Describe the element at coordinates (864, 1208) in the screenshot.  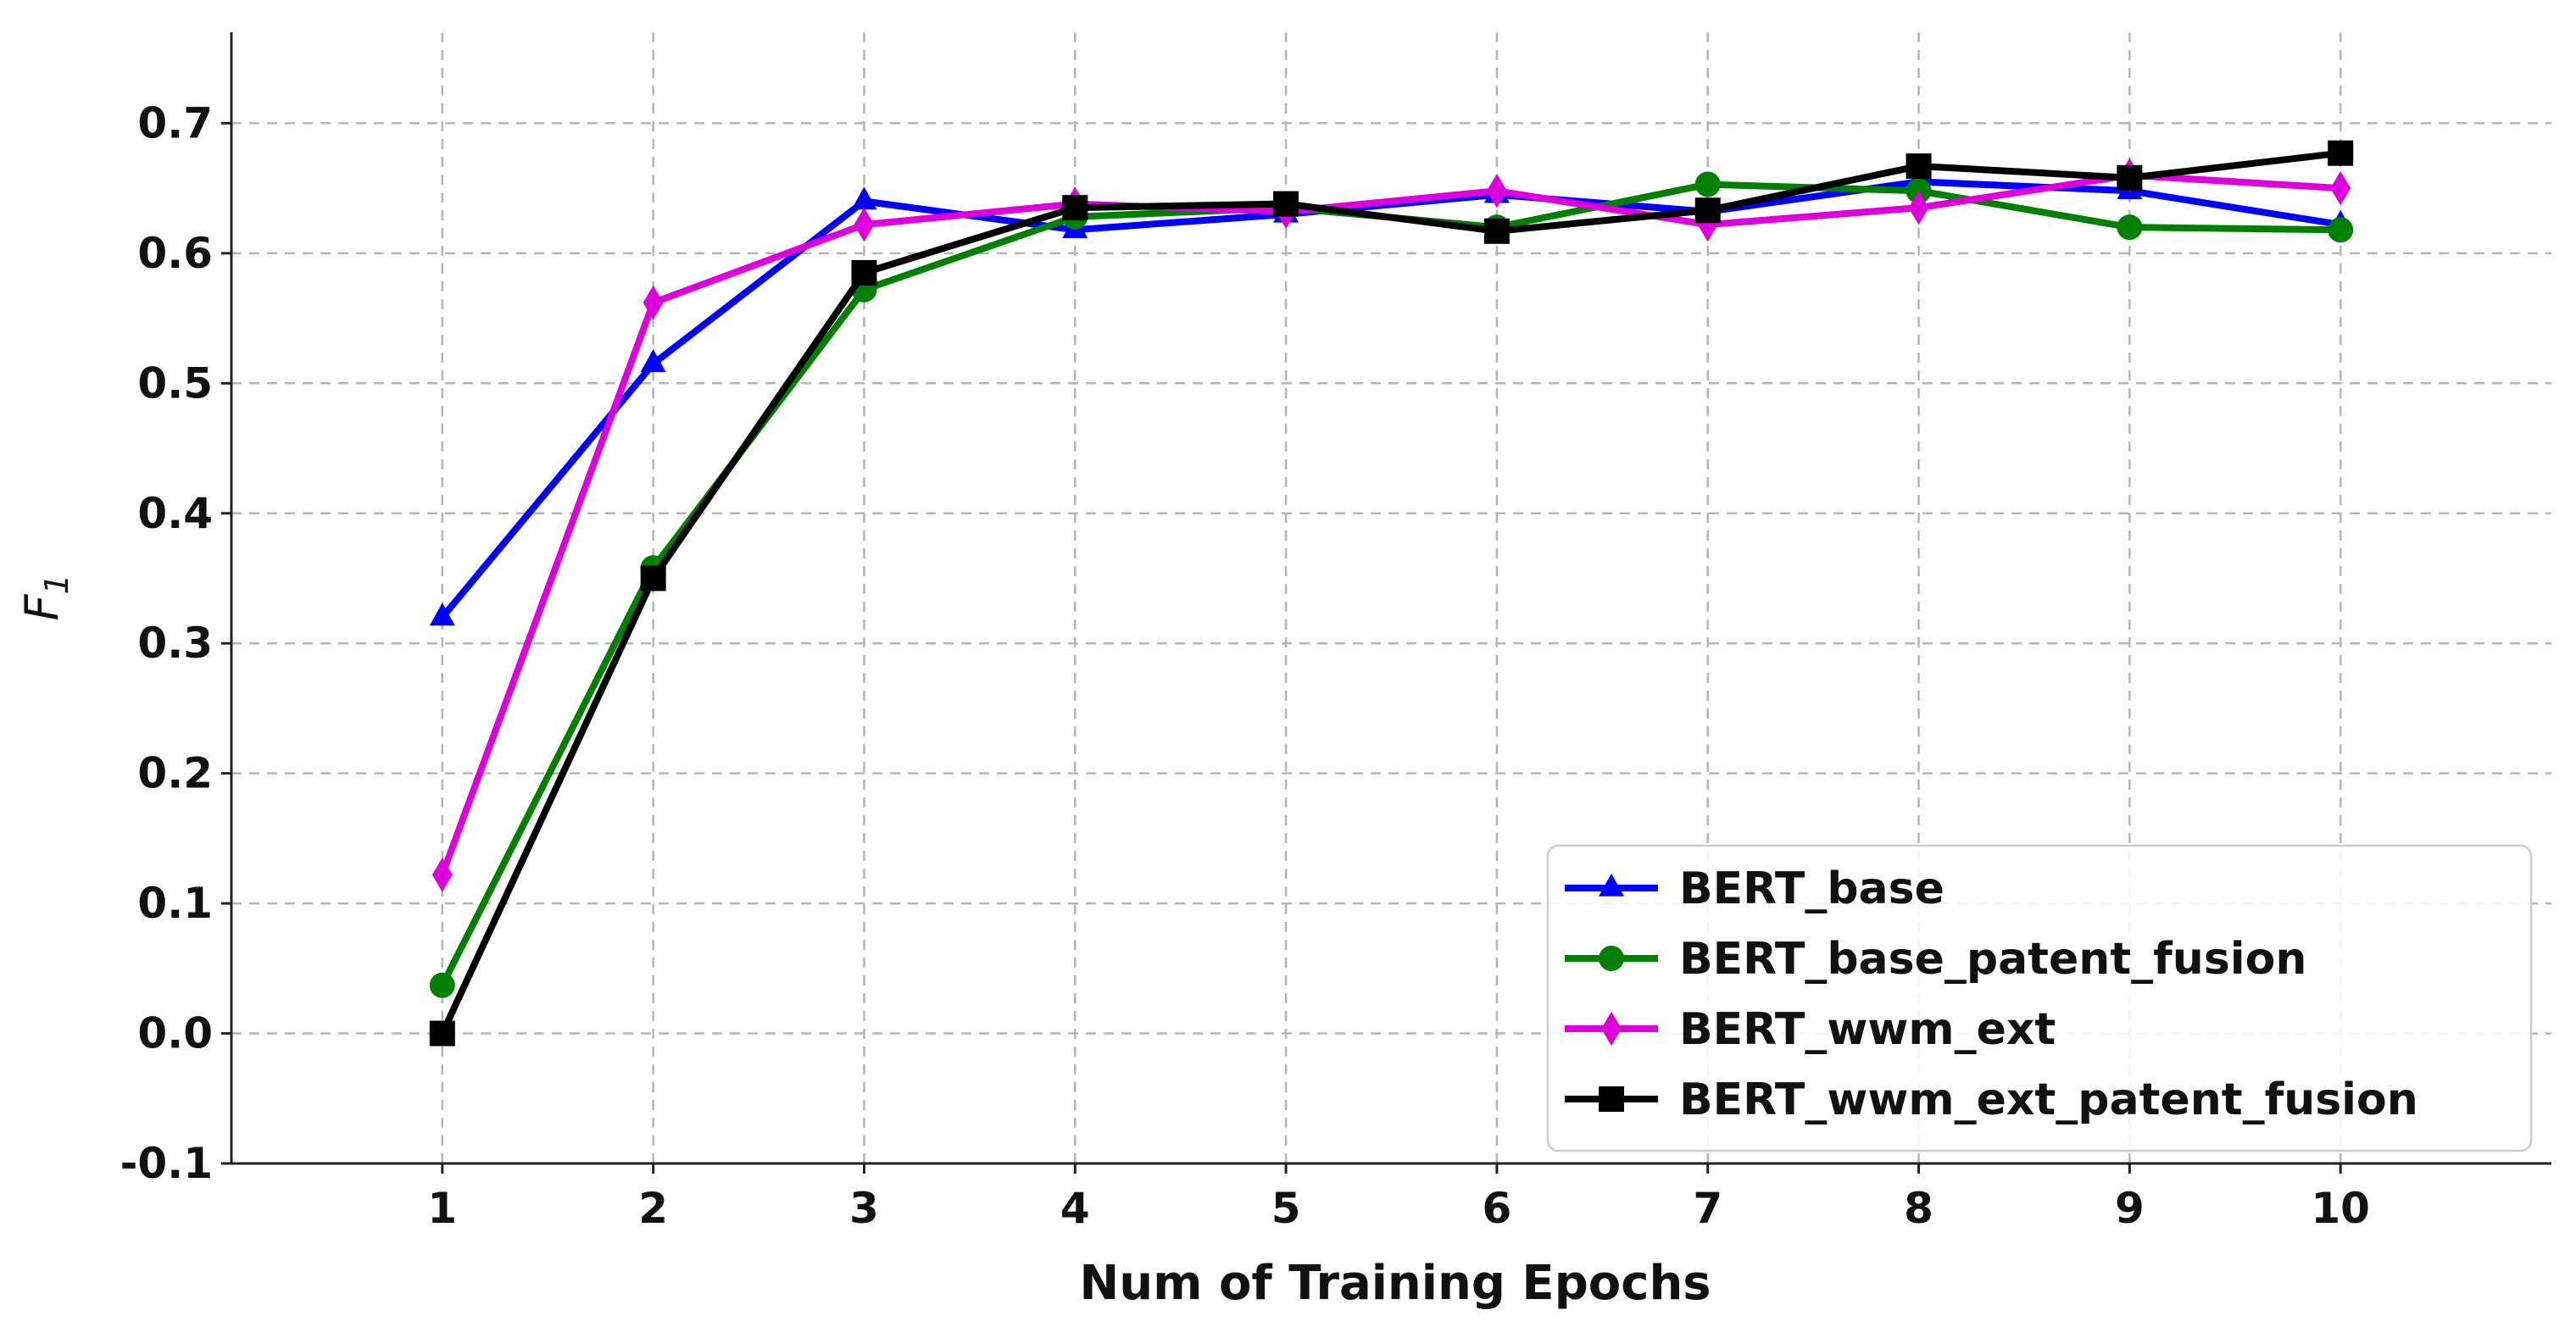
I see `x-tick-label: 3` at that location.